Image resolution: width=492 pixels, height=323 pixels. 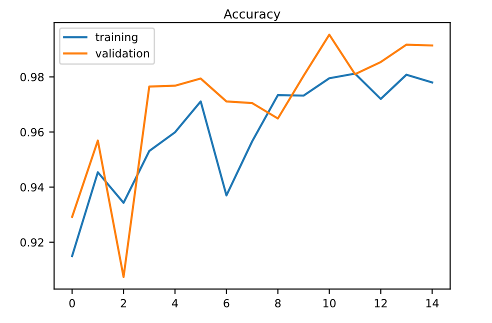 What do you see at coordinates (432, 303) in the screenshot?
I see `x-tick-label: 14` at bounding box center [432, 303].